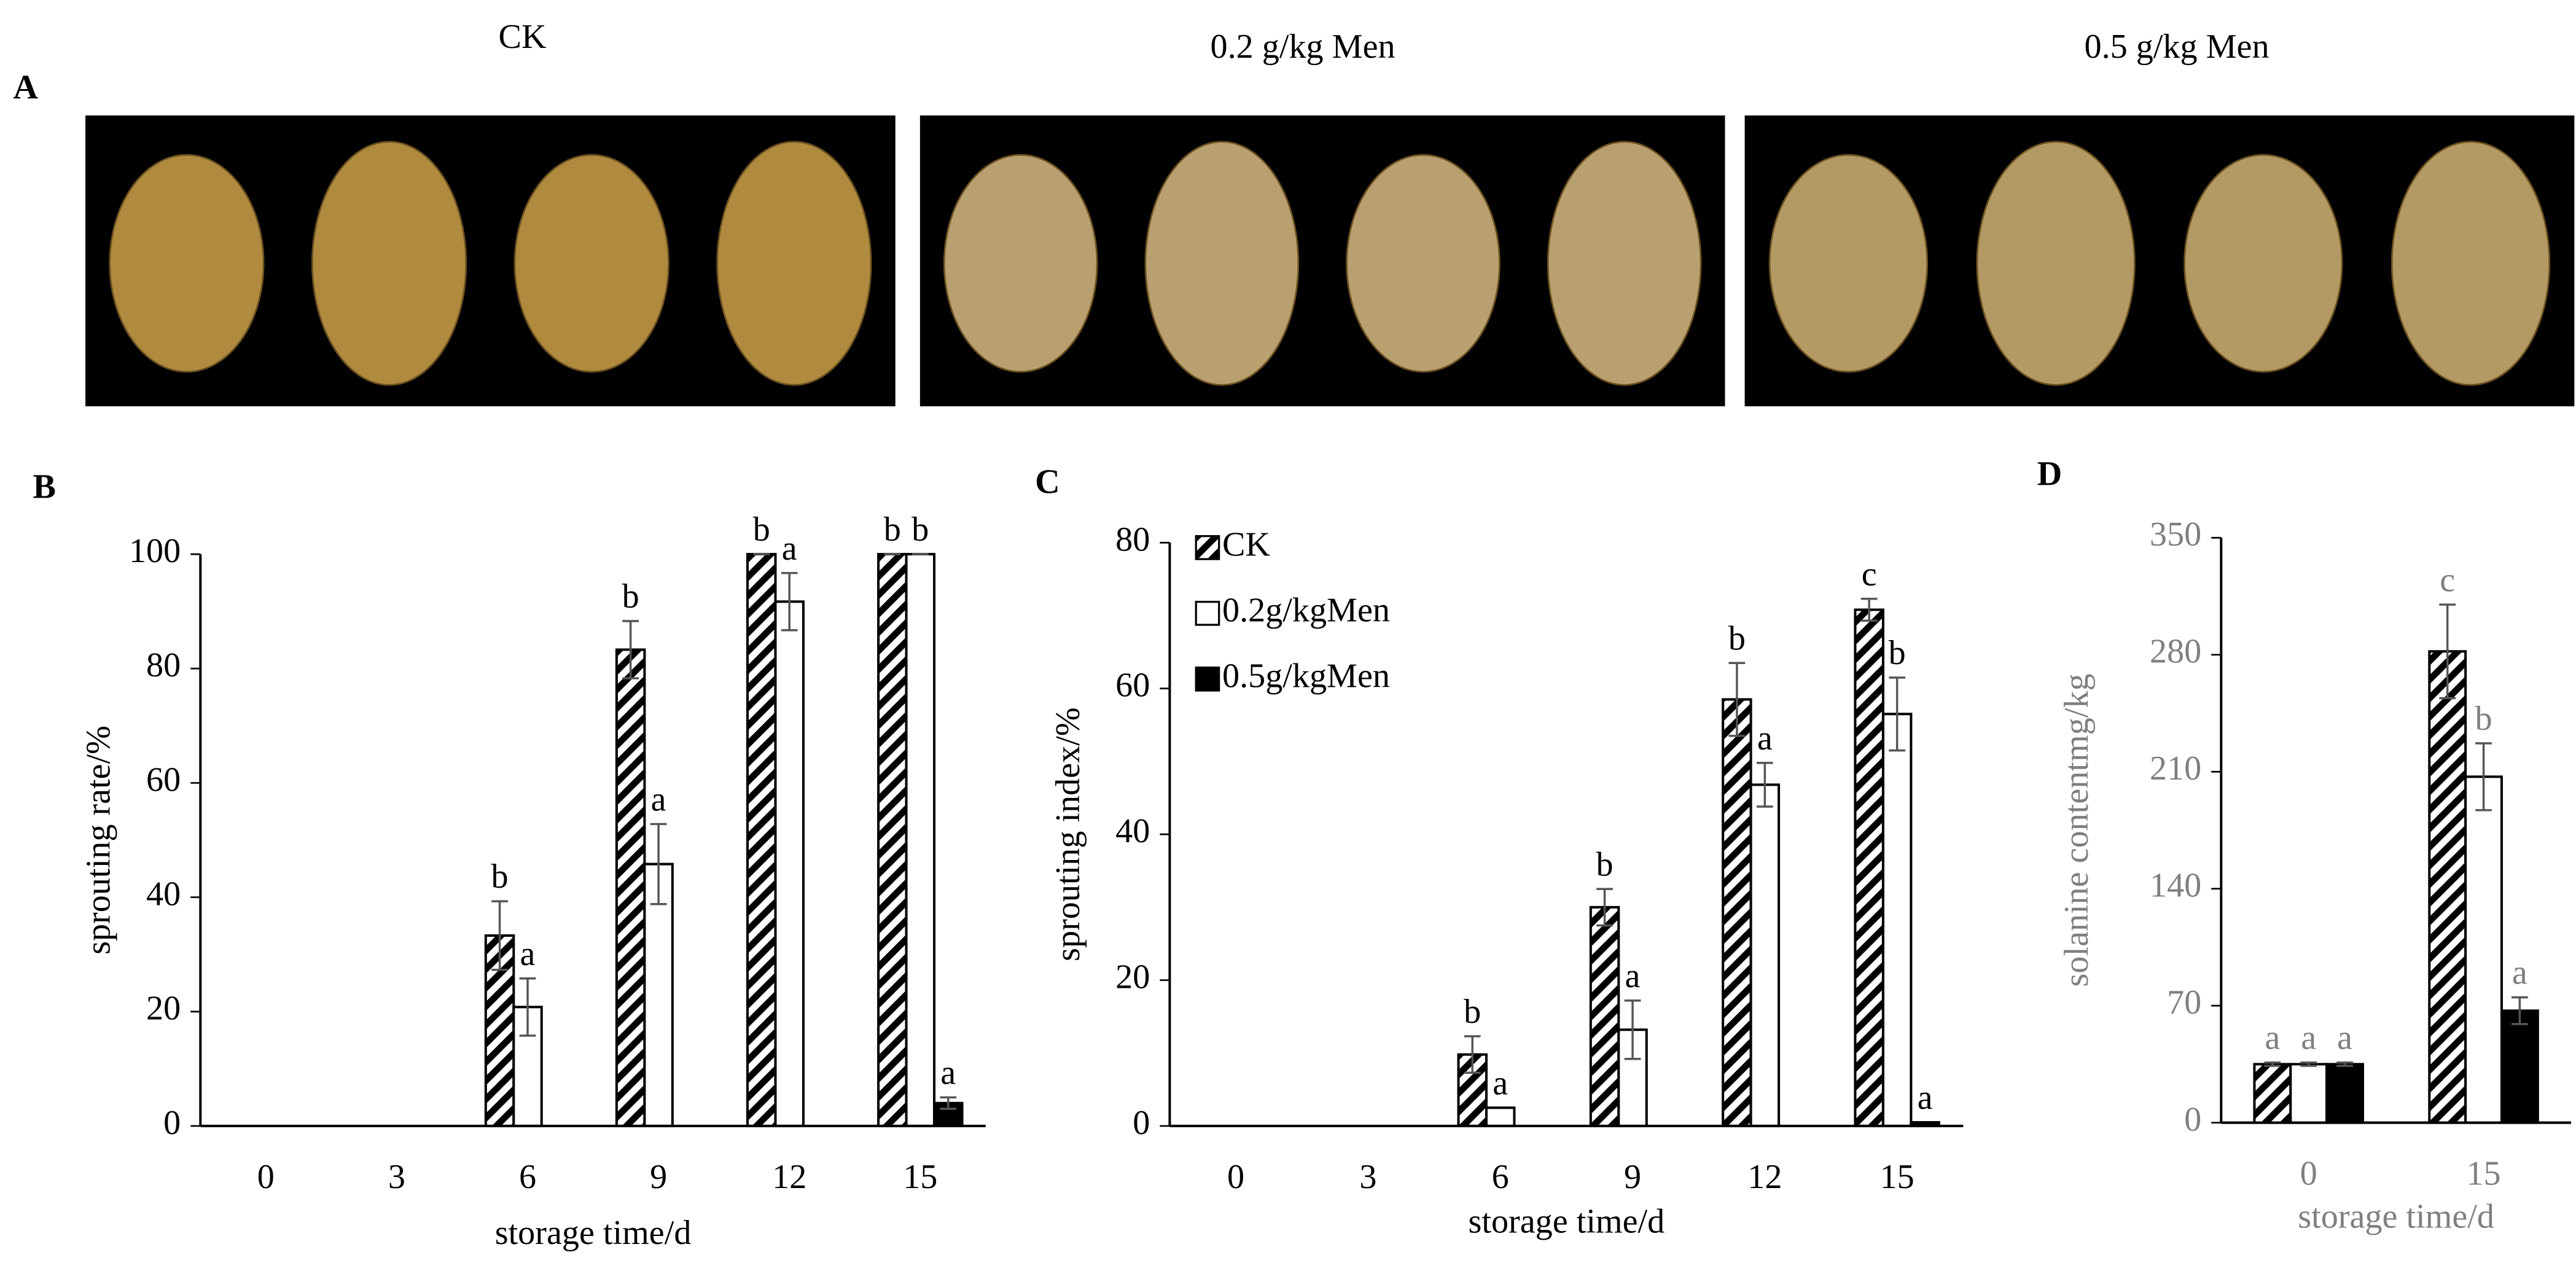  I want to click on panel-label: A, so click(25, 88).